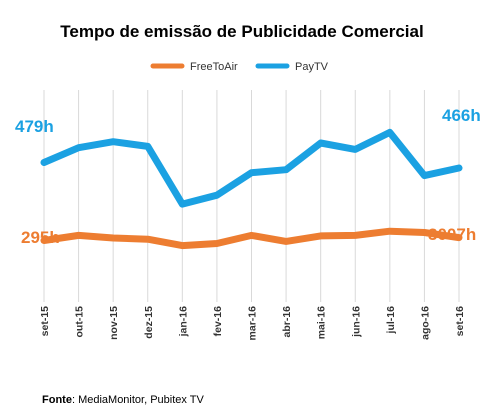 Image resolution: width=499 pixels, height=417 pixels. I want to click on x-tick-label-mai-16: mai-16, so click(322, 322).